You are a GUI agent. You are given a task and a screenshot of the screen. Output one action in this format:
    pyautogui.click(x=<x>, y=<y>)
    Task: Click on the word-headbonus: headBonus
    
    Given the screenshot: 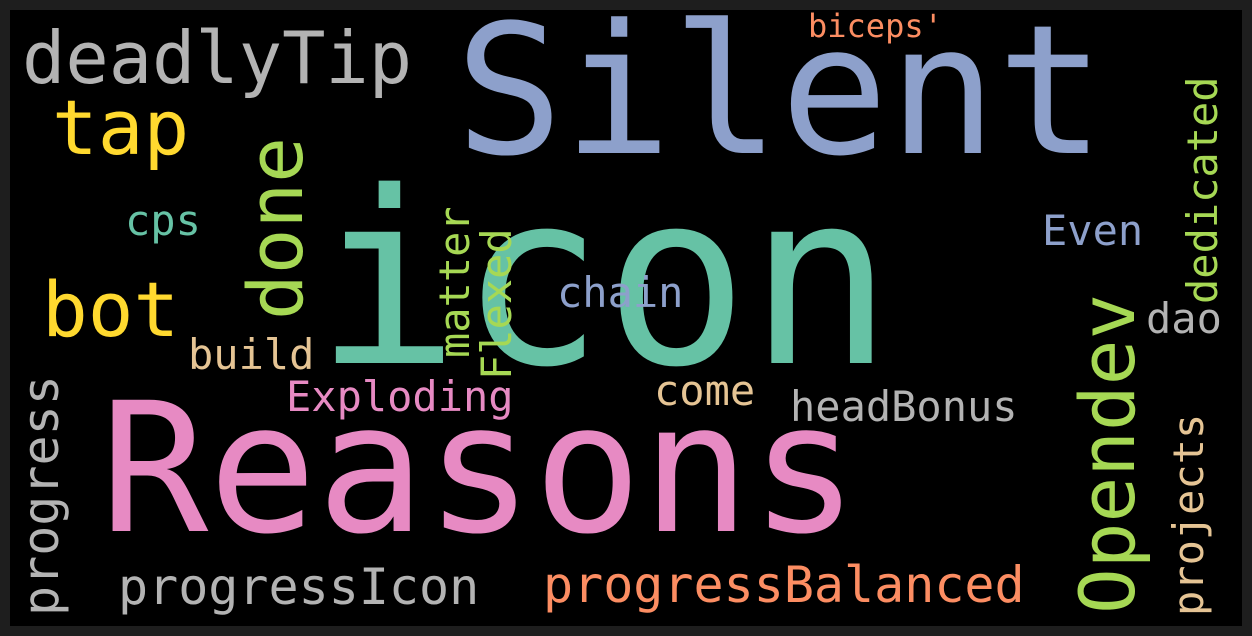 What is the action you would take?
    pyautogui.click(x=904, y=406)
    